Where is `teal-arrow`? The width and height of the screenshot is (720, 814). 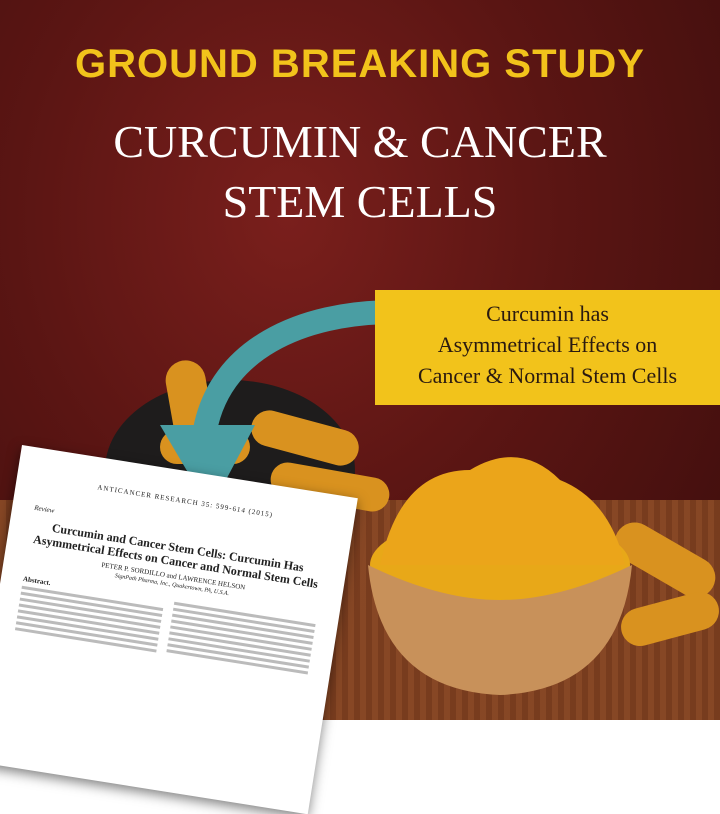
teal-arrow is located at coordinates (300, 371).